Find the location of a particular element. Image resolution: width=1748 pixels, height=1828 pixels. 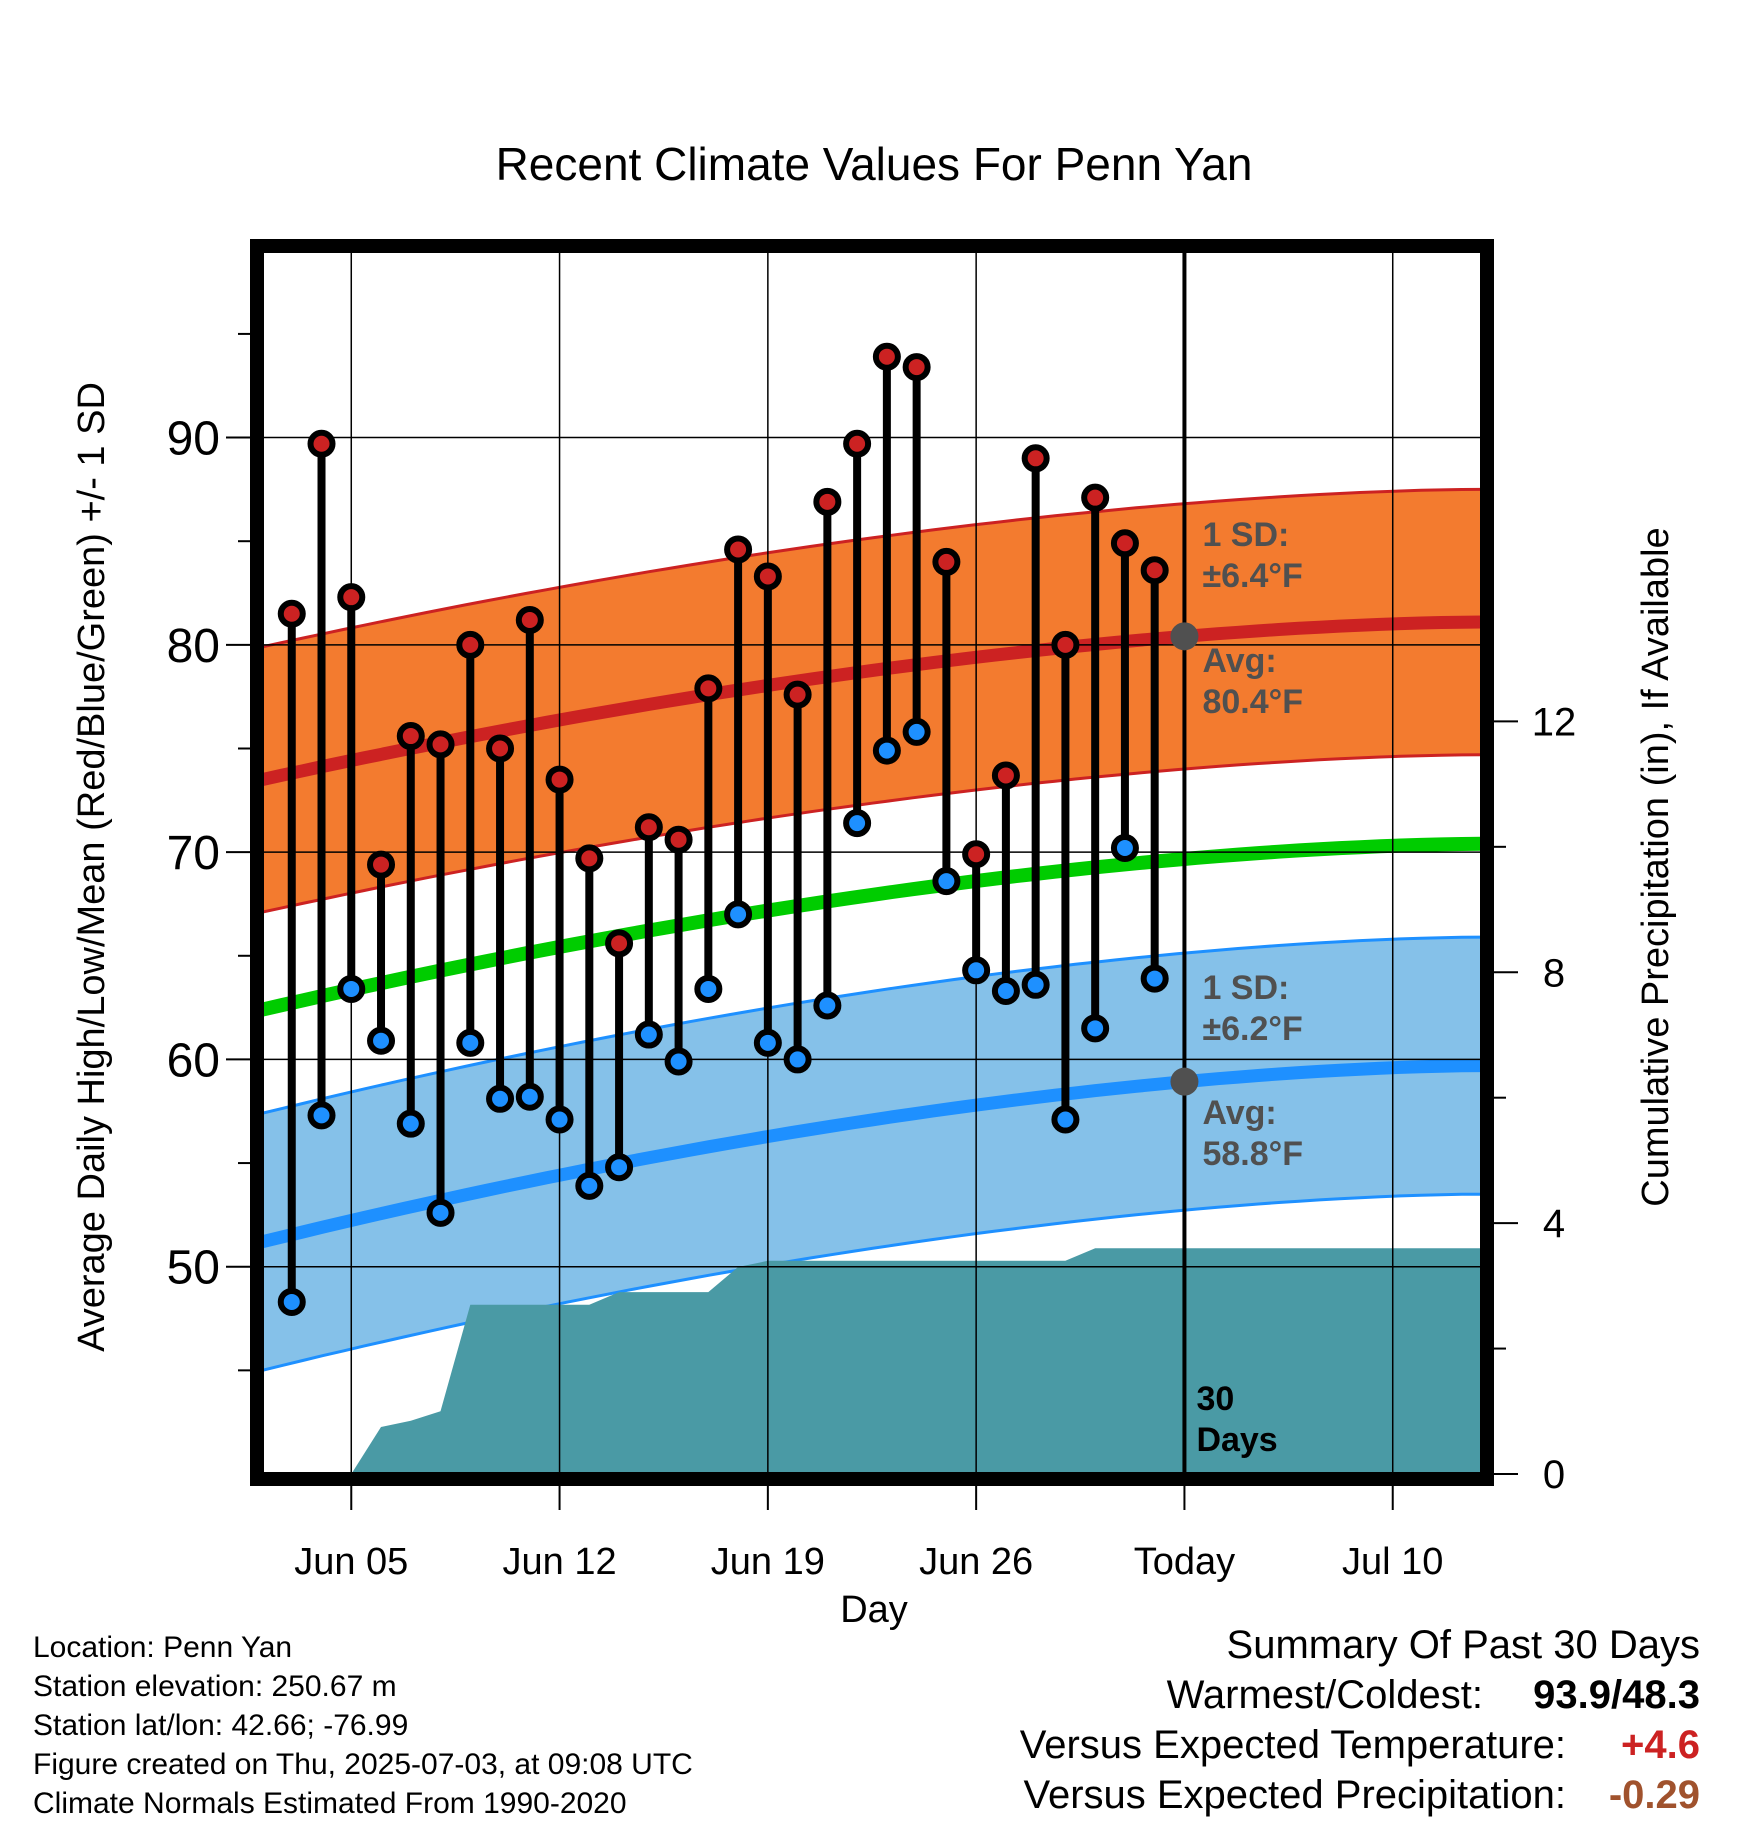

low-sd-value: ±6.2°F is located at coordinates (1252, 1029).